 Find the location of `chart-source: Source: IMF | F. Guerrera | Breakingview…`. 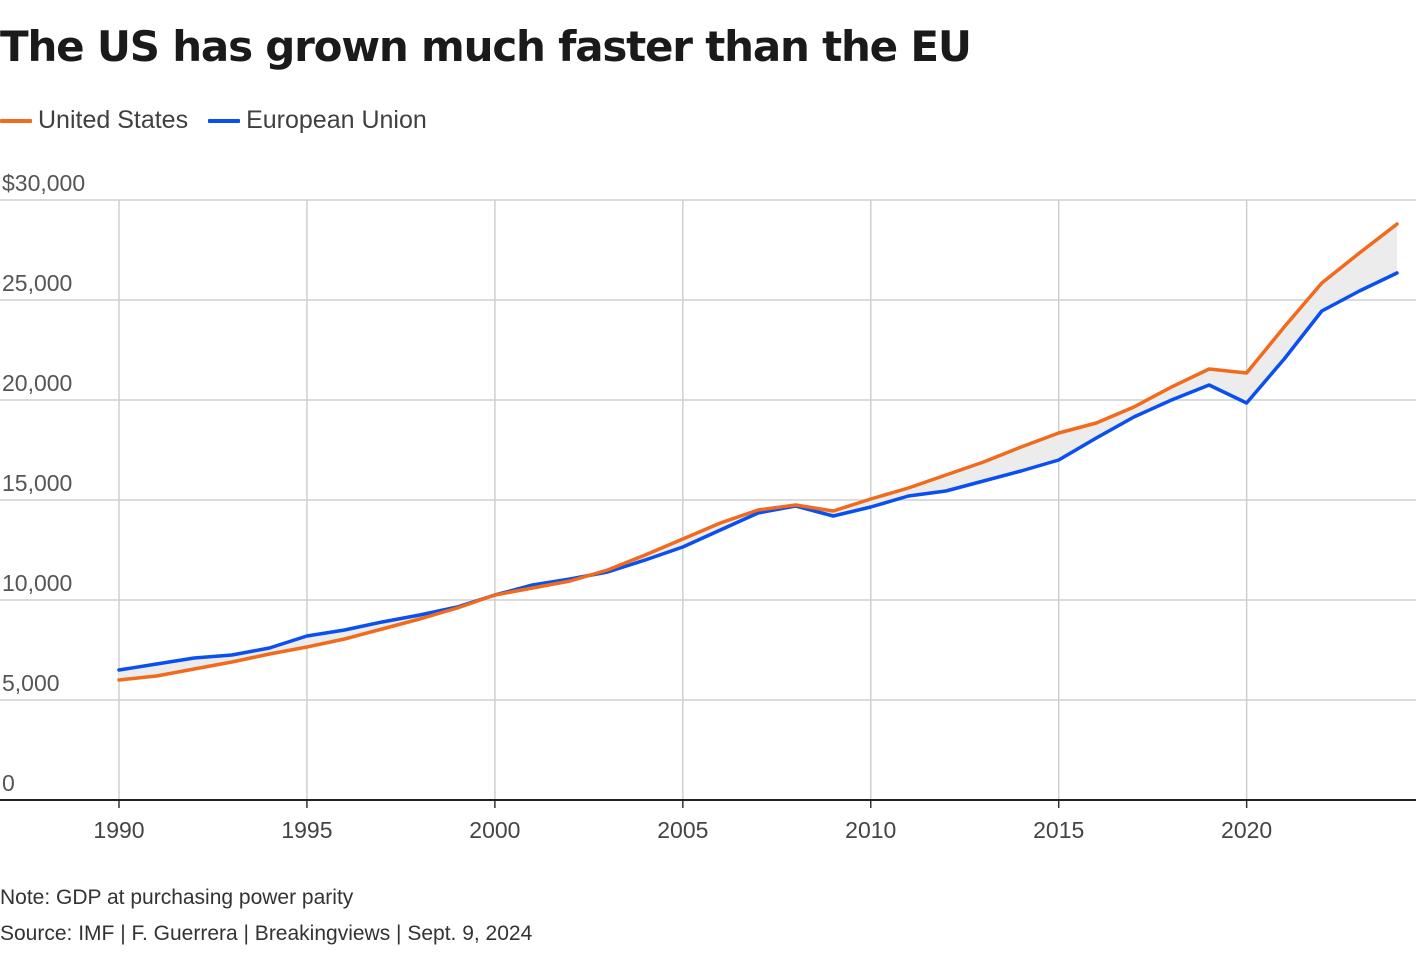

chart-source: Source: IMF | F. Guerrera | Breakingview… is located at coordinates (266, 933).